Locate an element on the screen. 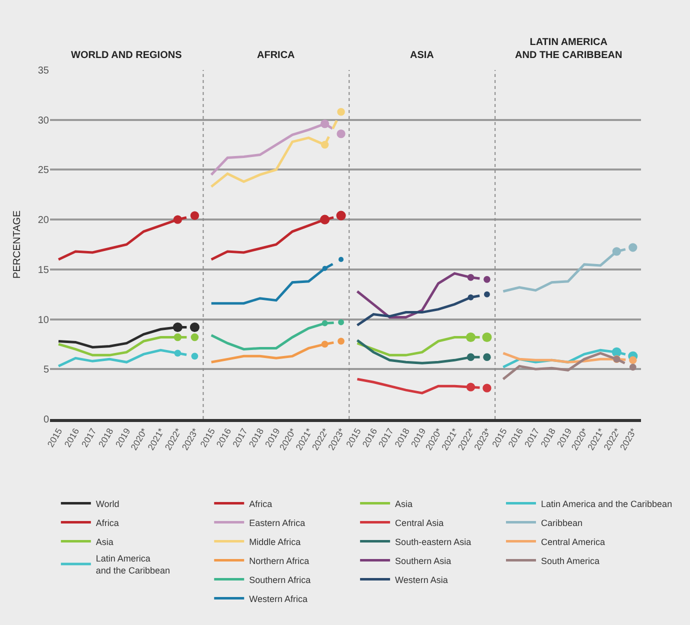  legend-label: South America is located at coordinates (570, 561).